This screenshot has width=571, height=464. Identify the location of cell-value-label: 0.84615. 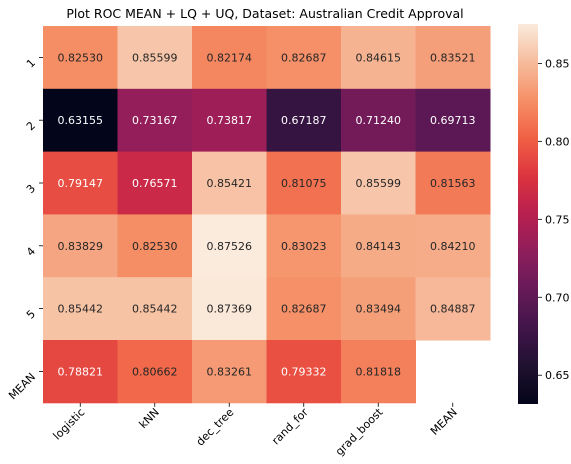
(379, 57).